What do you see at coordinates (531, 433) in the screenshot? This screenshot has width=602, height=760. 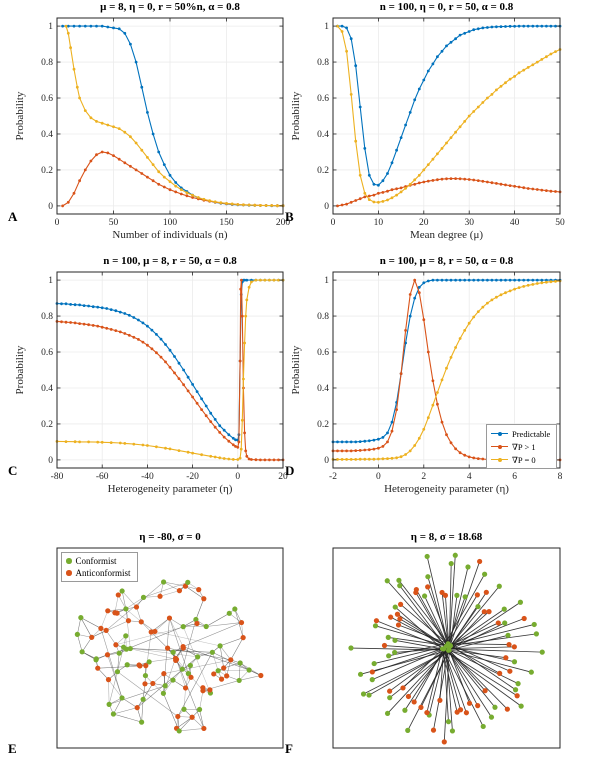 I see `legend-label-predictable: Predictable` at bounding box center [531, 433].